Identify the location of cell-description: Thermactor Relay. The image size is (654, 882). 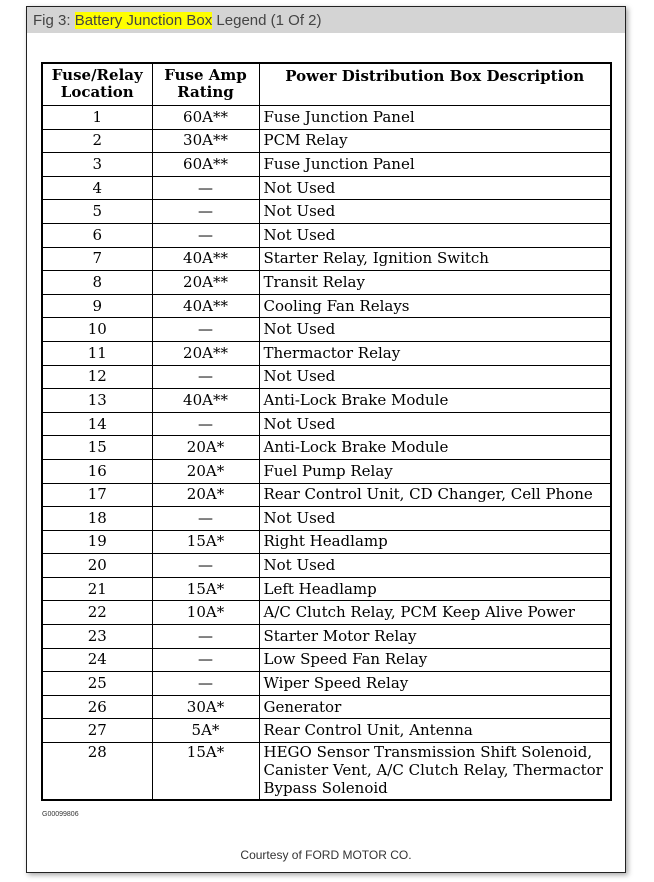
(435, 353).